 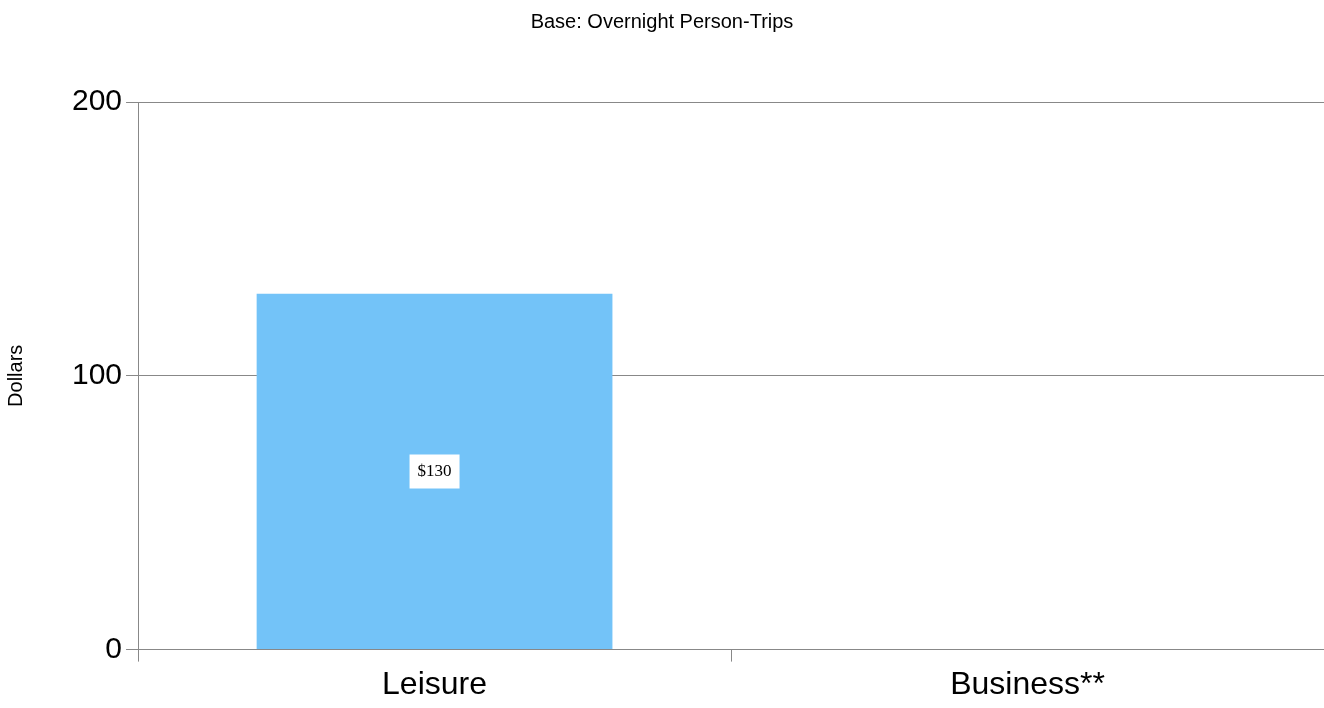 What do you see at coordinates (1027, 682) in the screenshot?
I see `x-tick-label: Business**` at bounding box center [1027, 682].